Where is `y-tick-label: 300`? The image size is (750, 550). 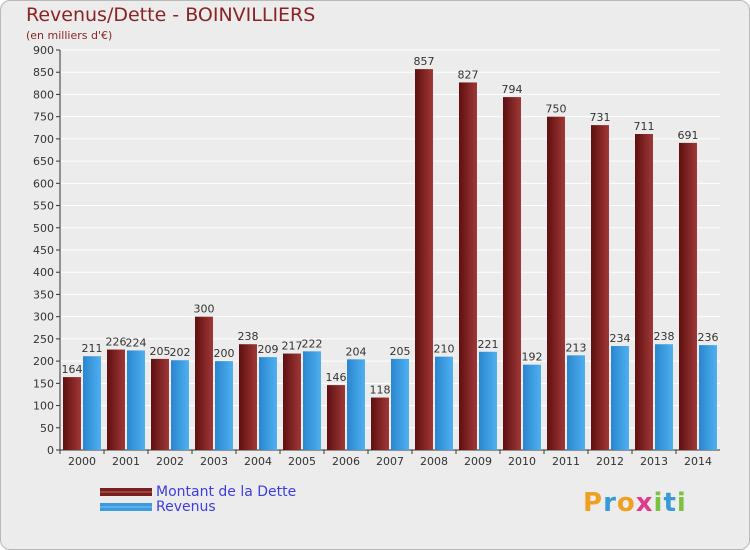 y-tick-label: 300 is located at coordinates (43, 317).